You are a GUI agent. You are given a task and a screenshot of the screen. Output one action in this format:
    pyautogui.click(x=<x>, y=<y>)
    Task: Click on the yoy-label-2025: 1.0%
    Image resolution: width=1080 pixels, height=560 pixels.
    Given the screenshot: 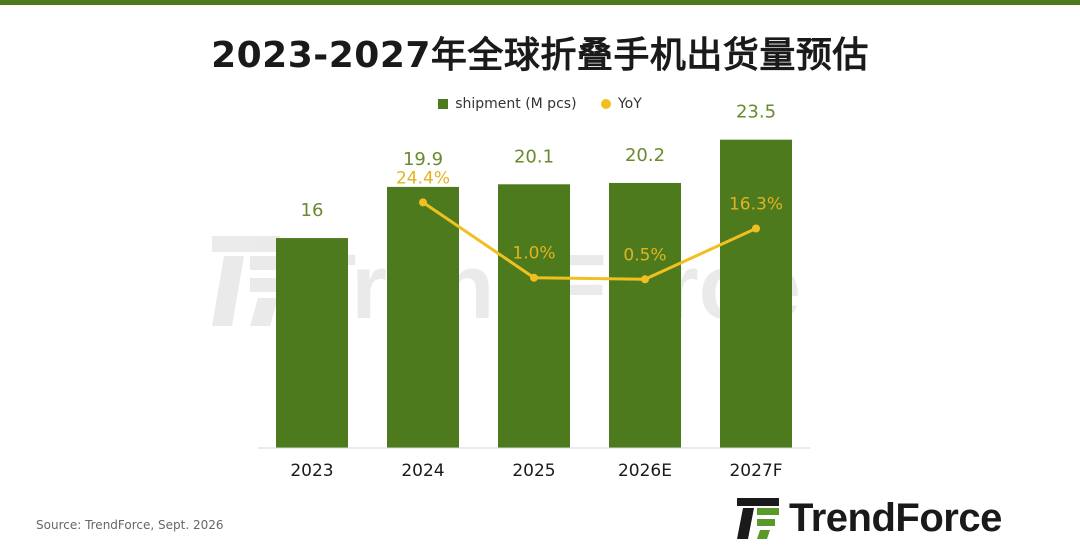 What is the action you would take?
    pyautogui.click(x=533, y=254)
    